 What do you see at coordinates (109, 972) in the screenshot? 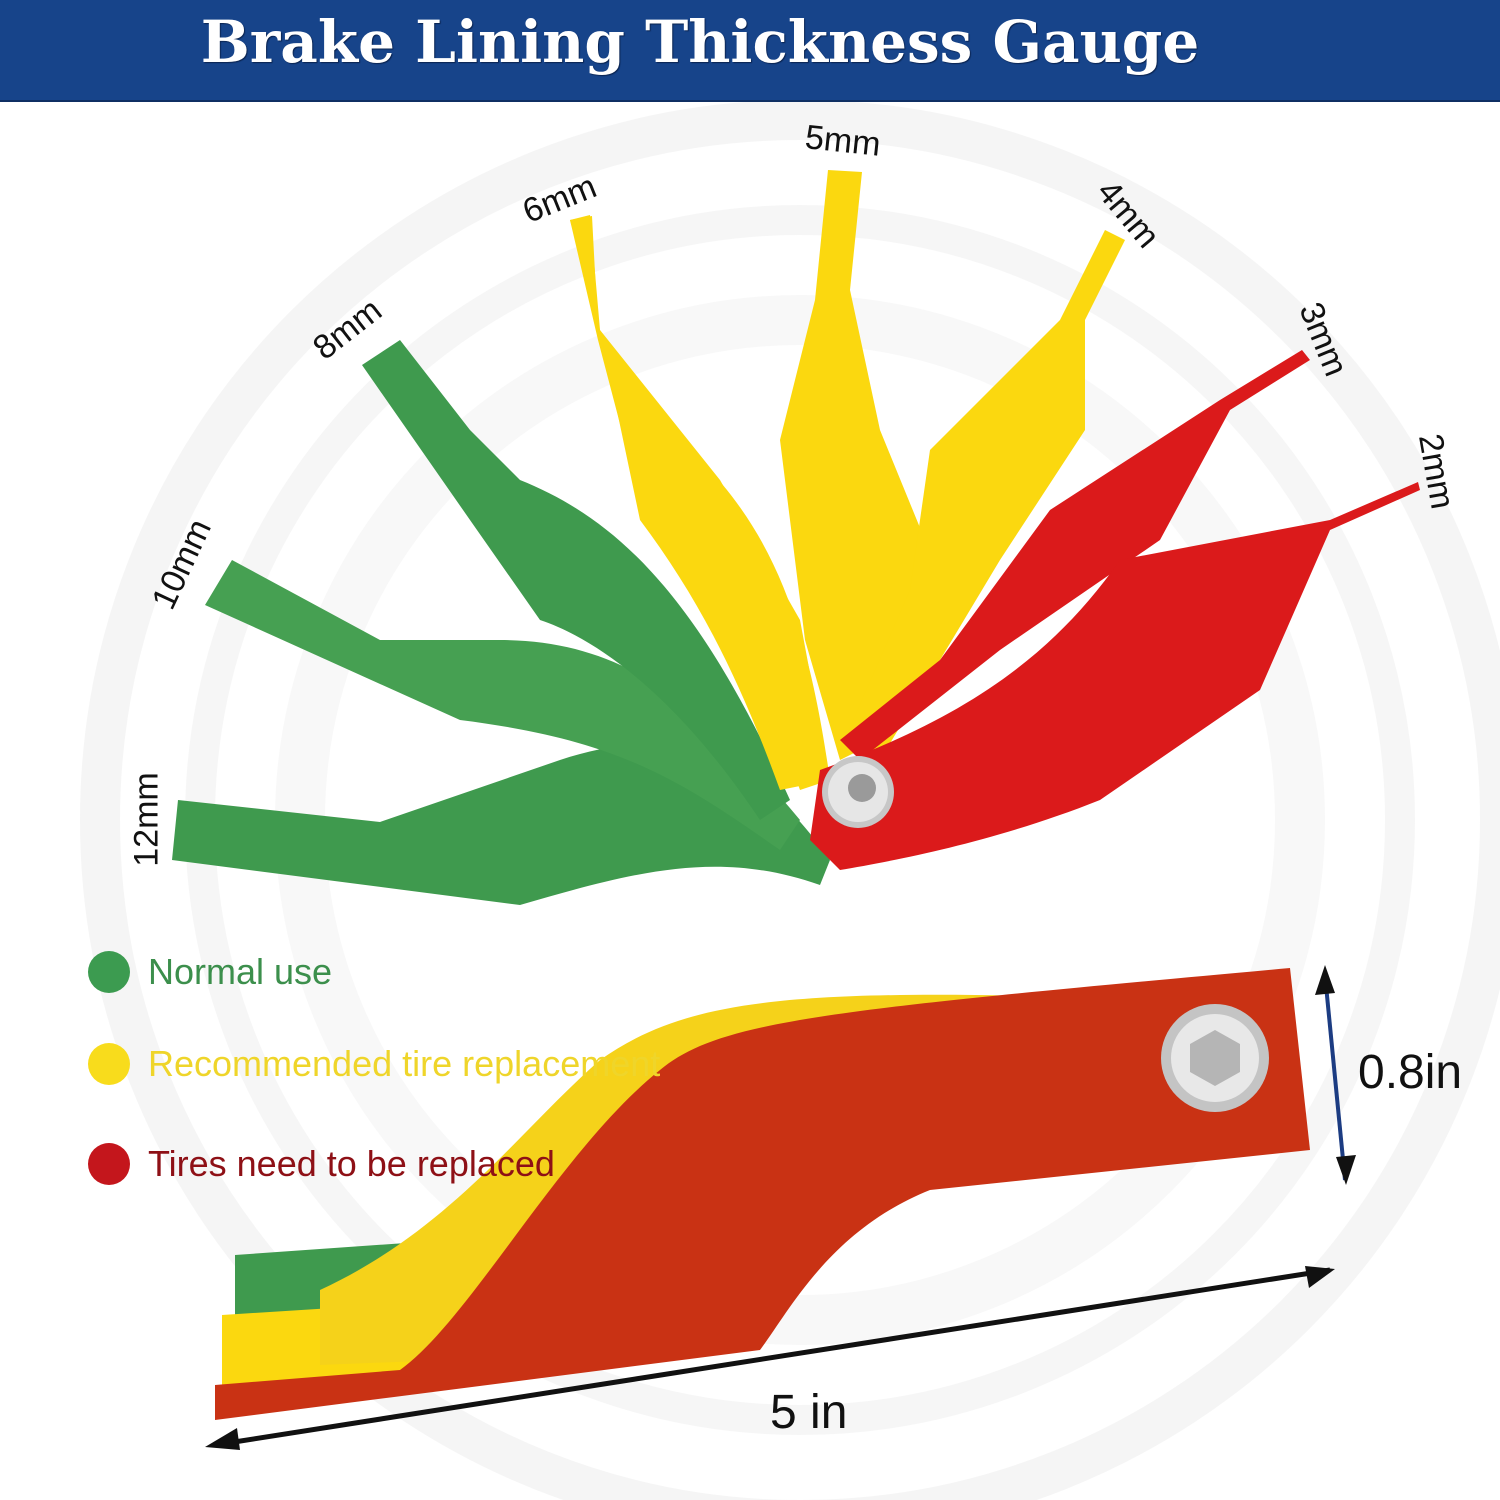
I see `green-dot-icon` at bounding box center [109, 972].